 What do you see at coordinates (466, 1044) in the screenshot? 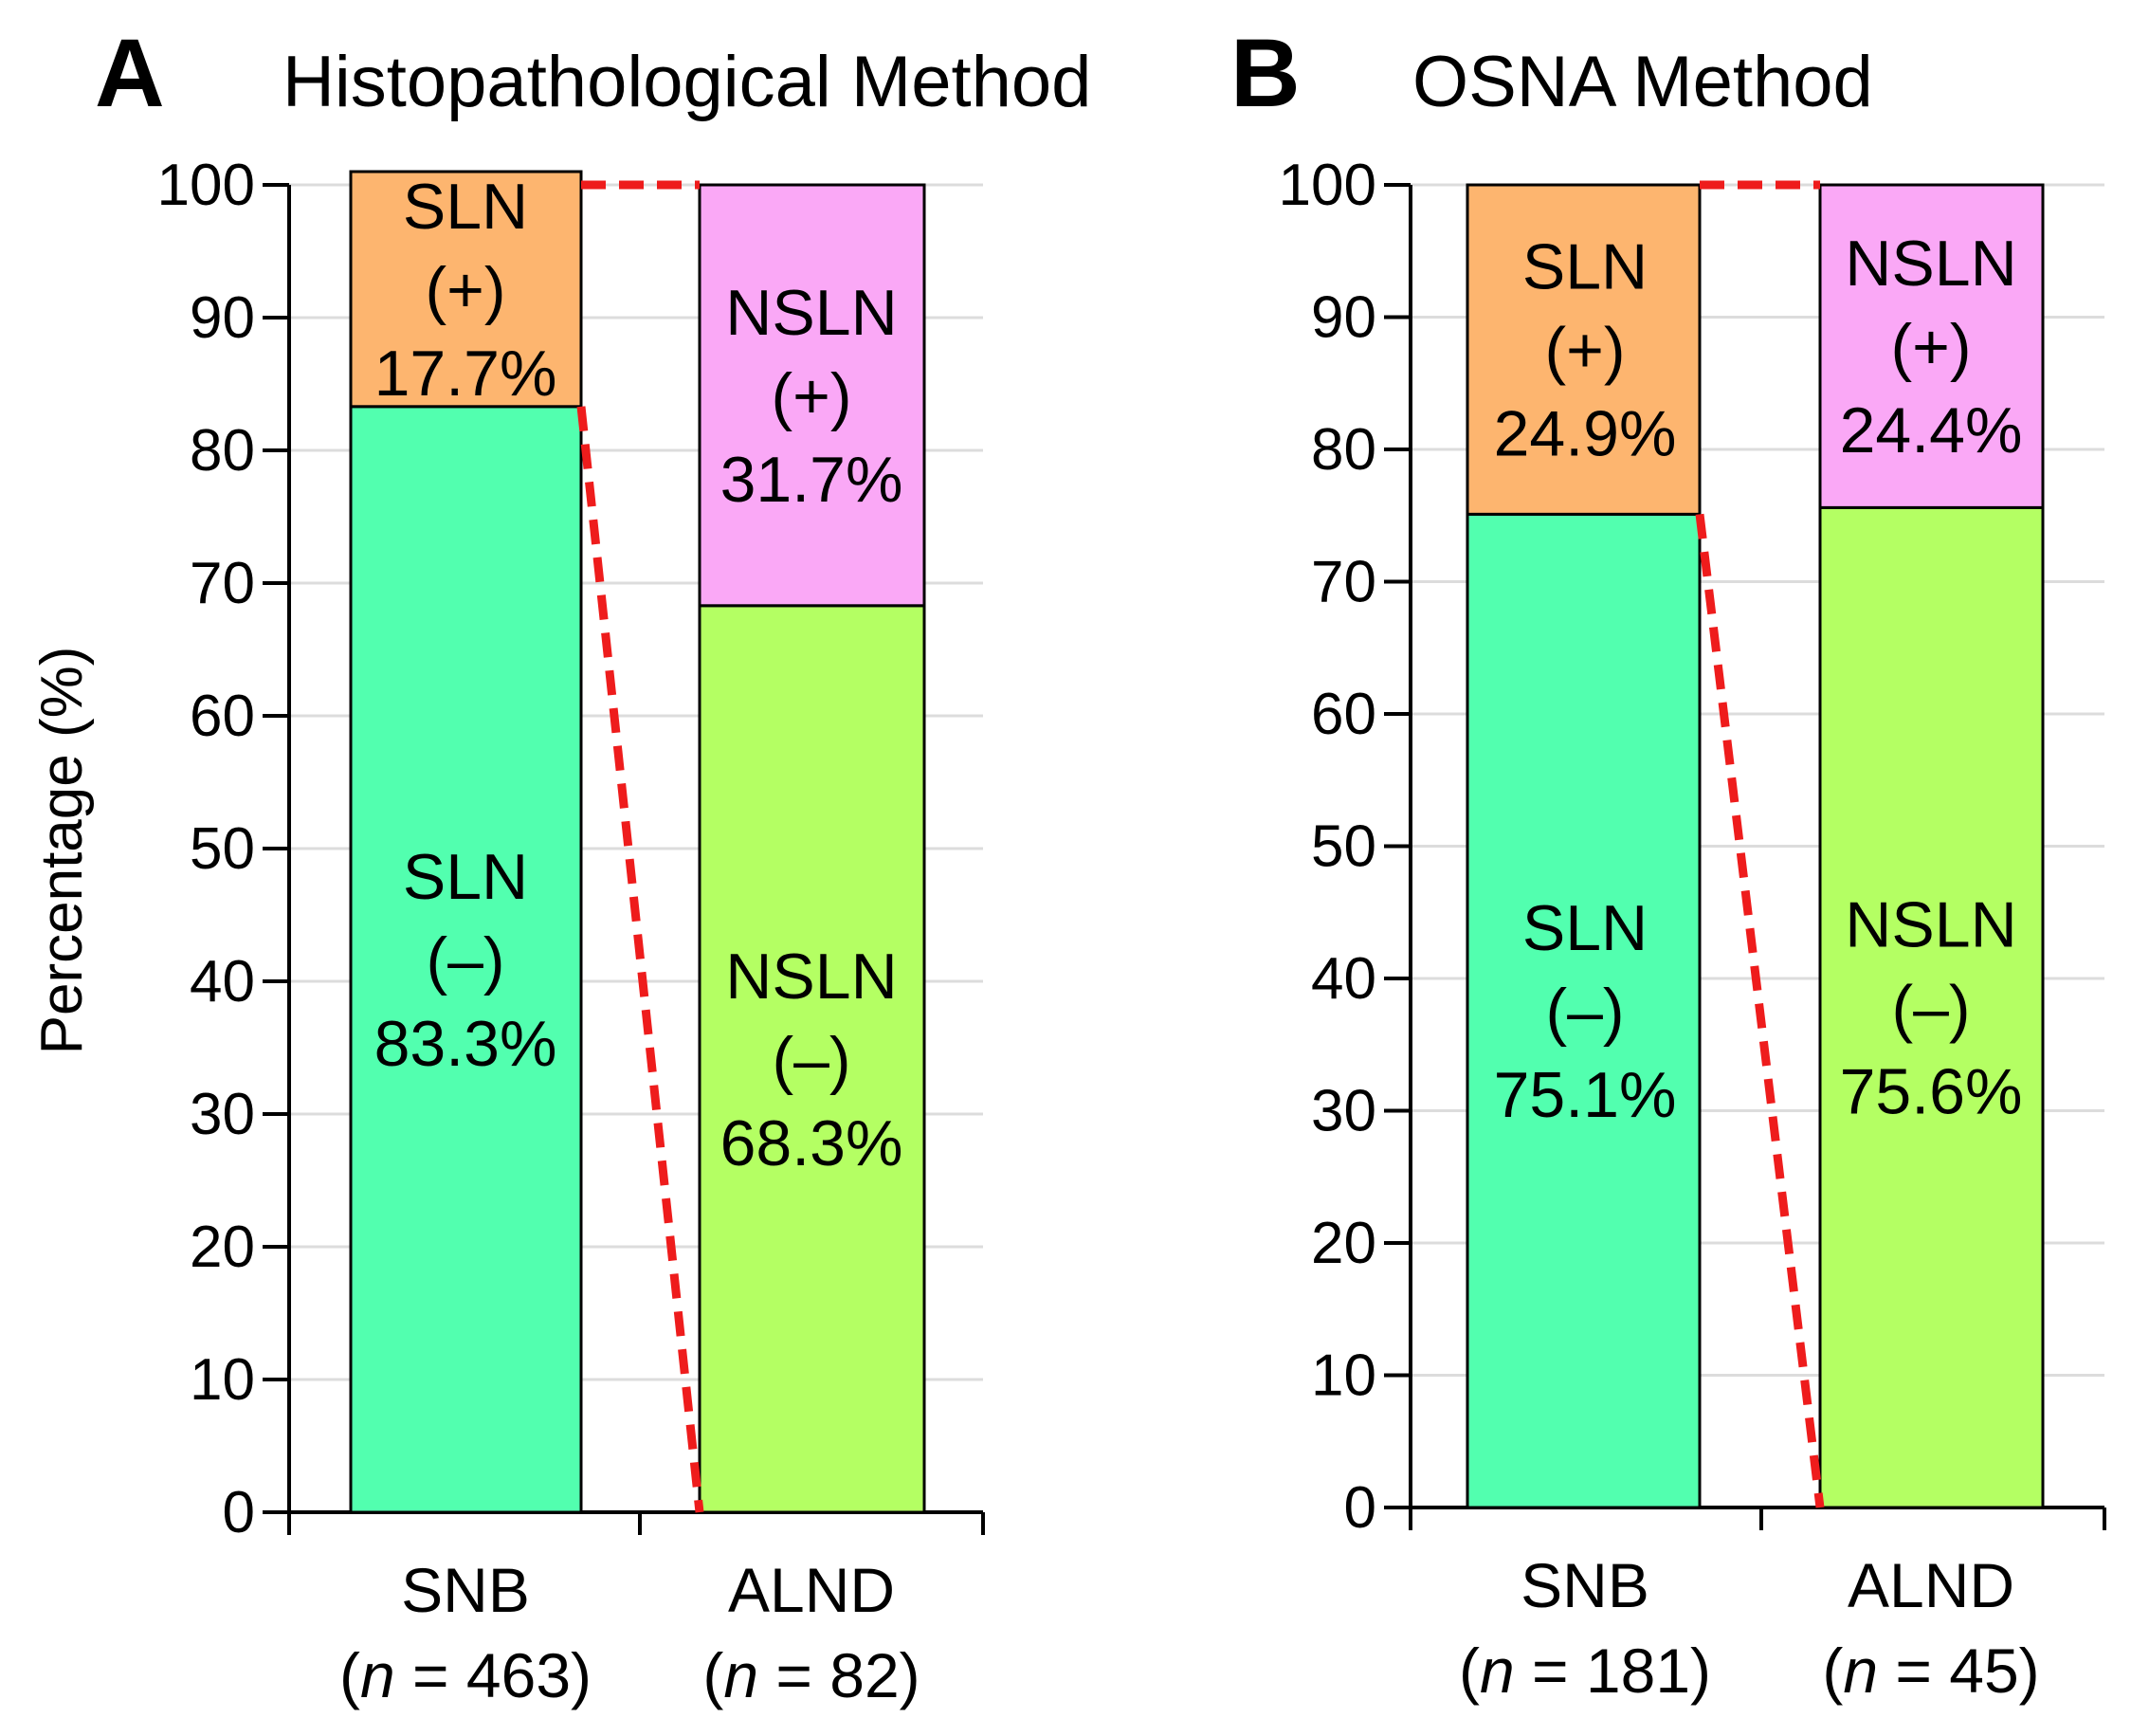
I see `segment-label: 83.3%` at bounding box center [466, 1044].